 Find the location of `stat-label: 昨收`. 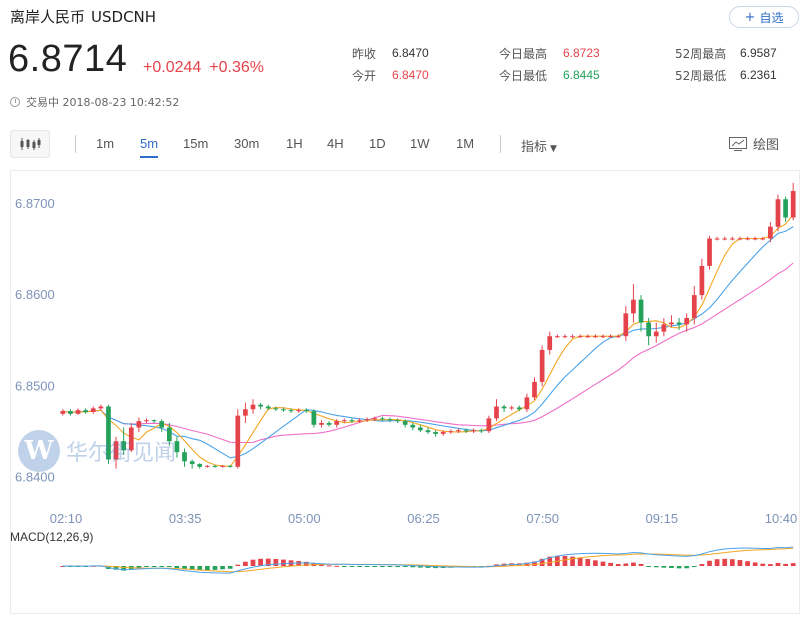

stat-label: 昨收 is located at coordinates (364, 53).